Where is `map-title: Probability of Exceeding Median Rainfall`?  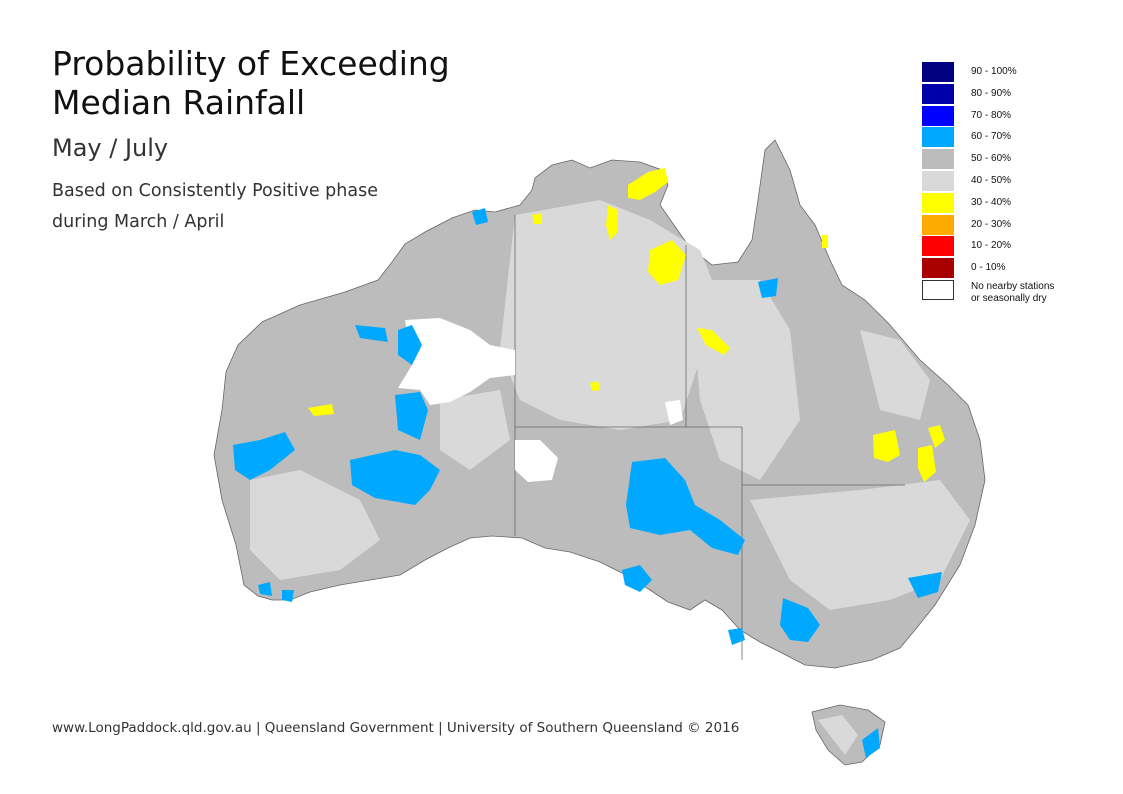 map-title: Probability of Exceeding Median Rainfall is located at coordinates (262, 83).